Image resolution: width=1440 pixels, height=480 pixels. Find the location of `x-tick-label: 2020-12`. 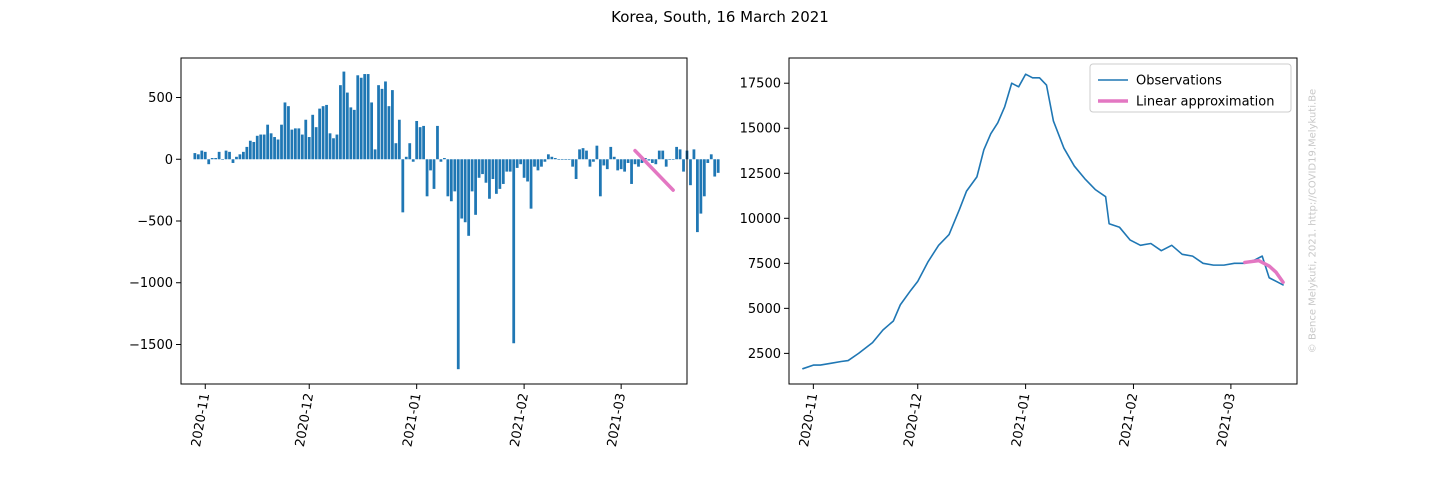

x-tick-label: 2020-12 is located at coordinates (305, 420).